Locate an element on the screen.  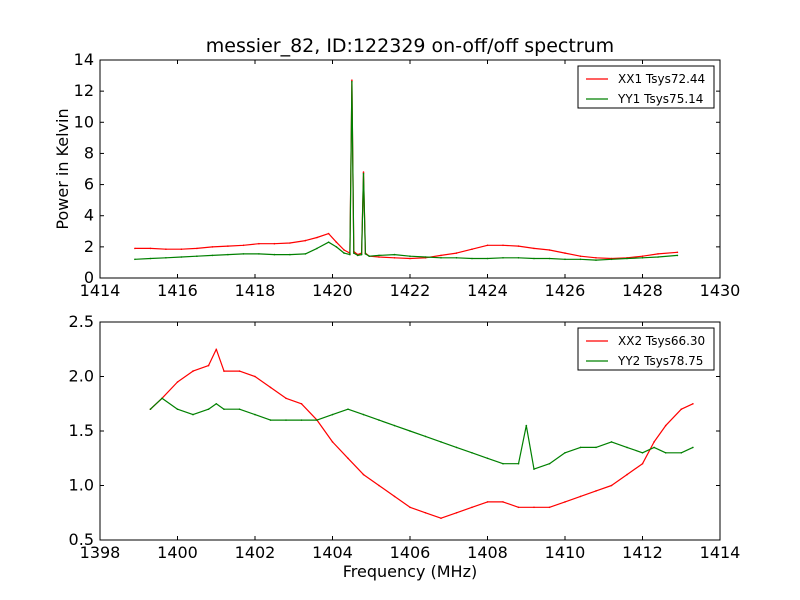
x-tick-label: 1402 is located at coordinates (255, 552).